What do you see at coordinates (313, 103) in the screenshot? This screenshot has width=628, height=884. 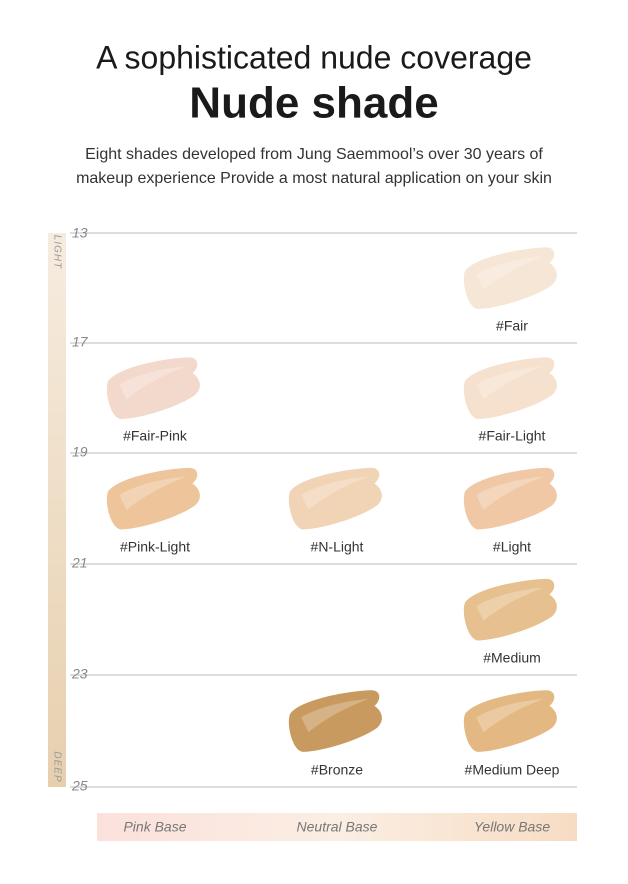 I see `headline: Nude shade` at bounding box center [313, 103].